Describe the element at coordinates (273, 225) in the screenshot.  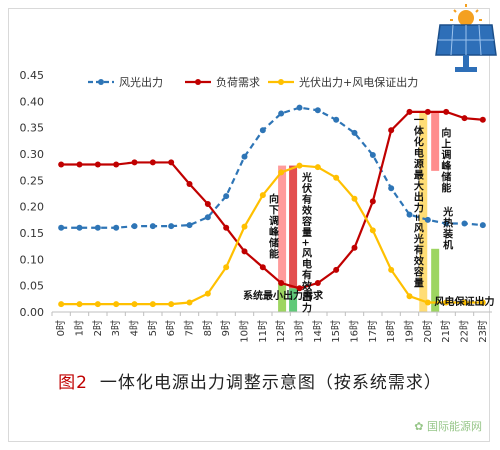
I see `ann-down-peak: 向下调峰储能` at that location.